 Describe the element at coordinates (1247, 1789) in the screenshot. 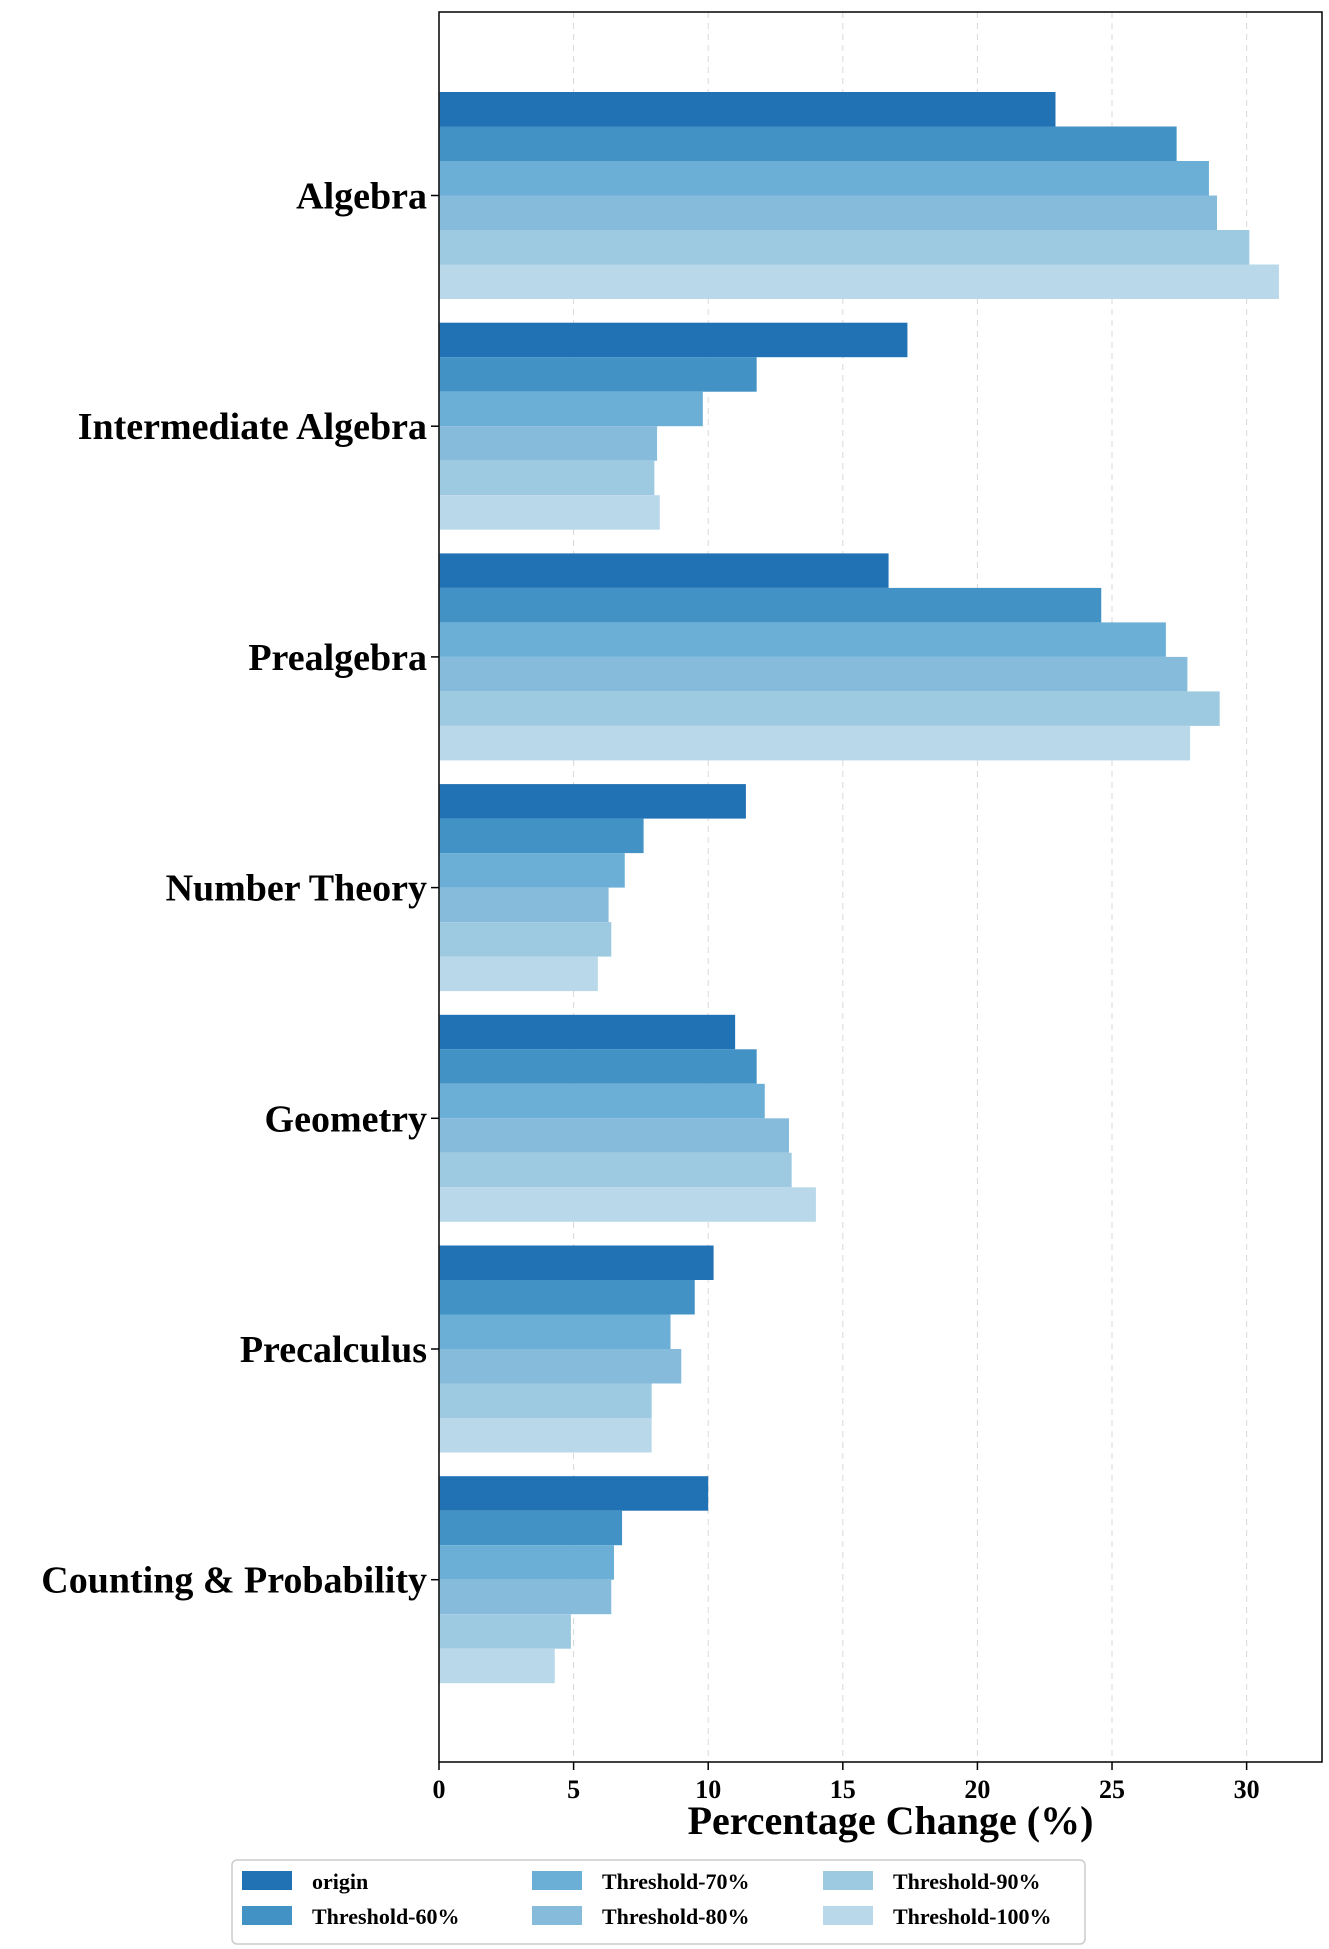

I see `x-tick-label: 30` at that location.